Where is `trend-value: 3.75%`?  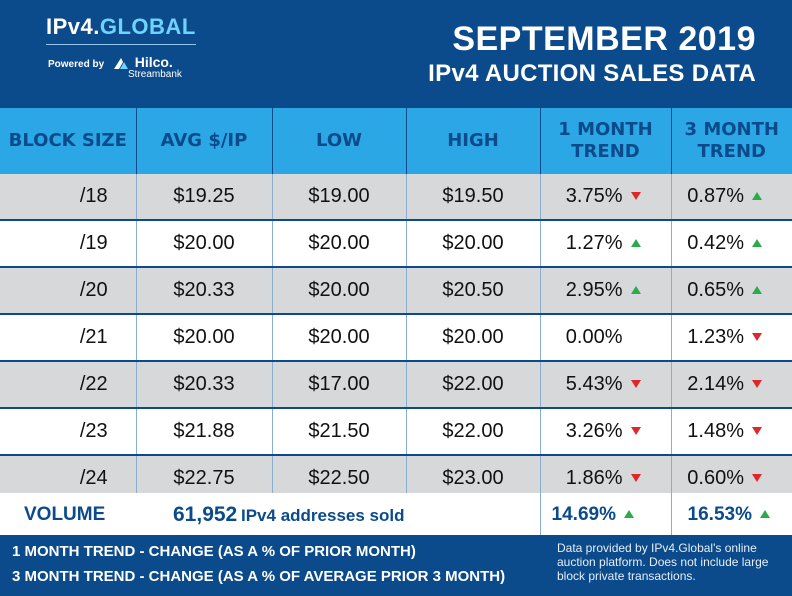
trend-value: 3.75% is located at coordinates (594, 196).